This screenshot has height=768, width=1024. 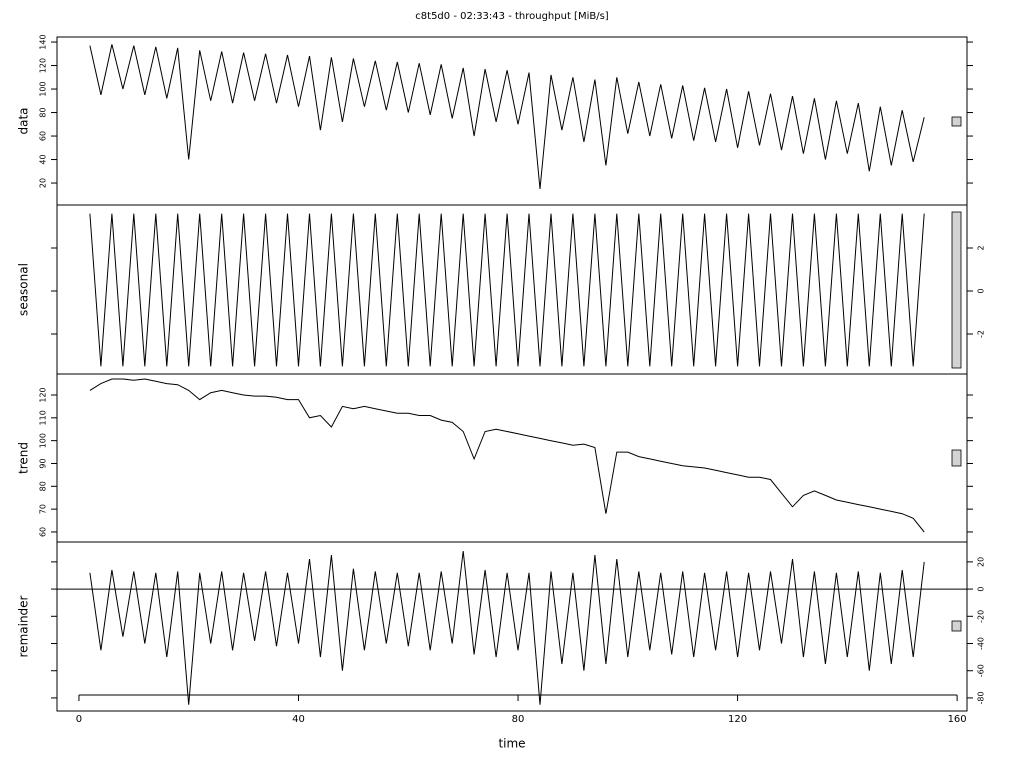 What do you see at coordinates (737, 719) in the screenshot?
I see `x-tick-label: 120` at bounding box center [737, 719].